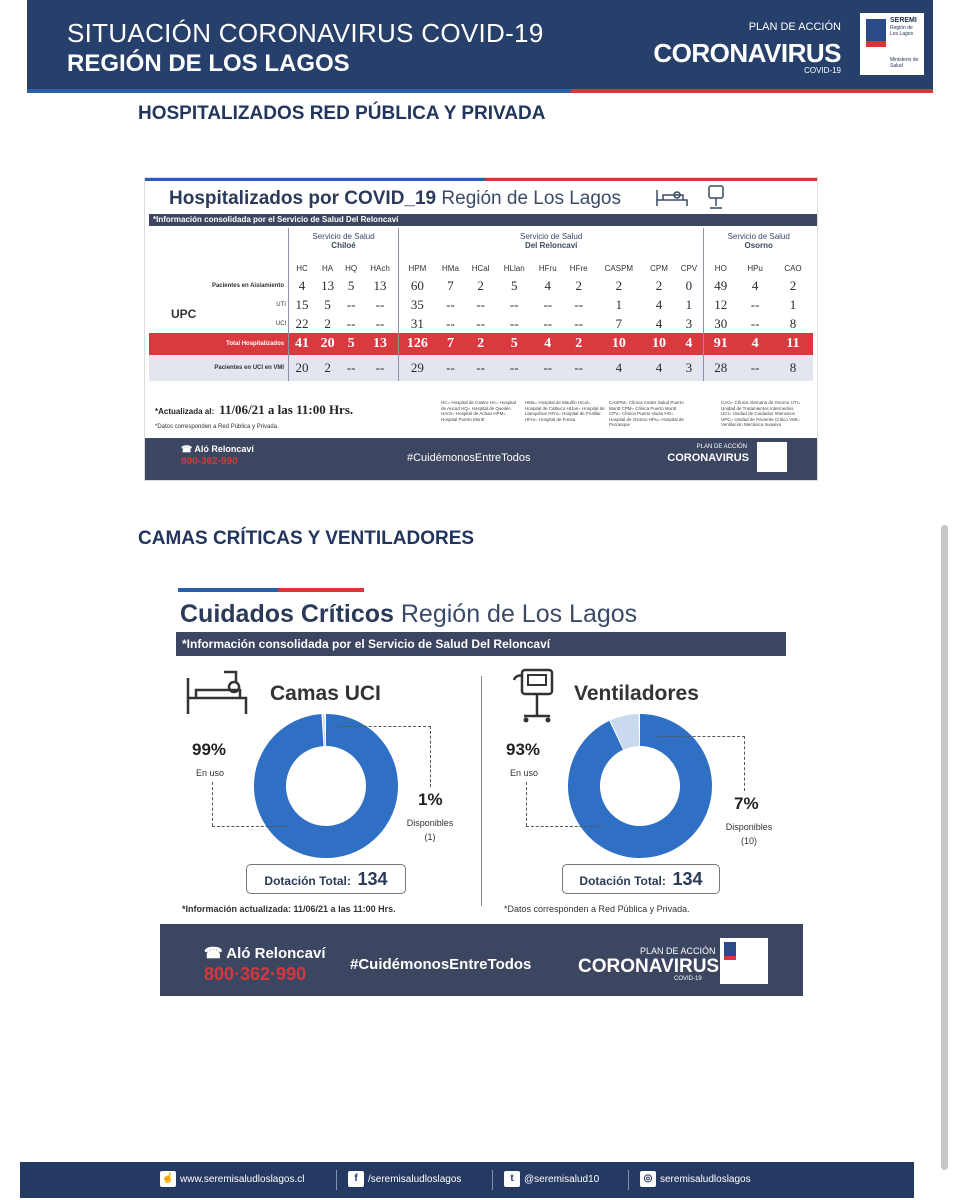 This screenshot has height=1200, width=957. Describe the element at coordinates (441, 964) in the screenshot. I see `crit-hashtag: #CuidémonosEntreTodos` at that location.